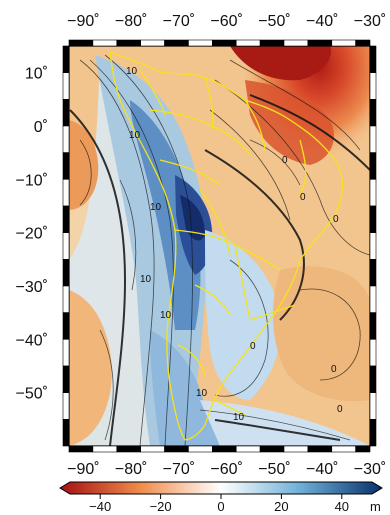  I want to click on lon-ticks-top: −90˚ −80˚ −70˚ −60˚ −50˚ −40˚ −30˚, so click(226, 21).